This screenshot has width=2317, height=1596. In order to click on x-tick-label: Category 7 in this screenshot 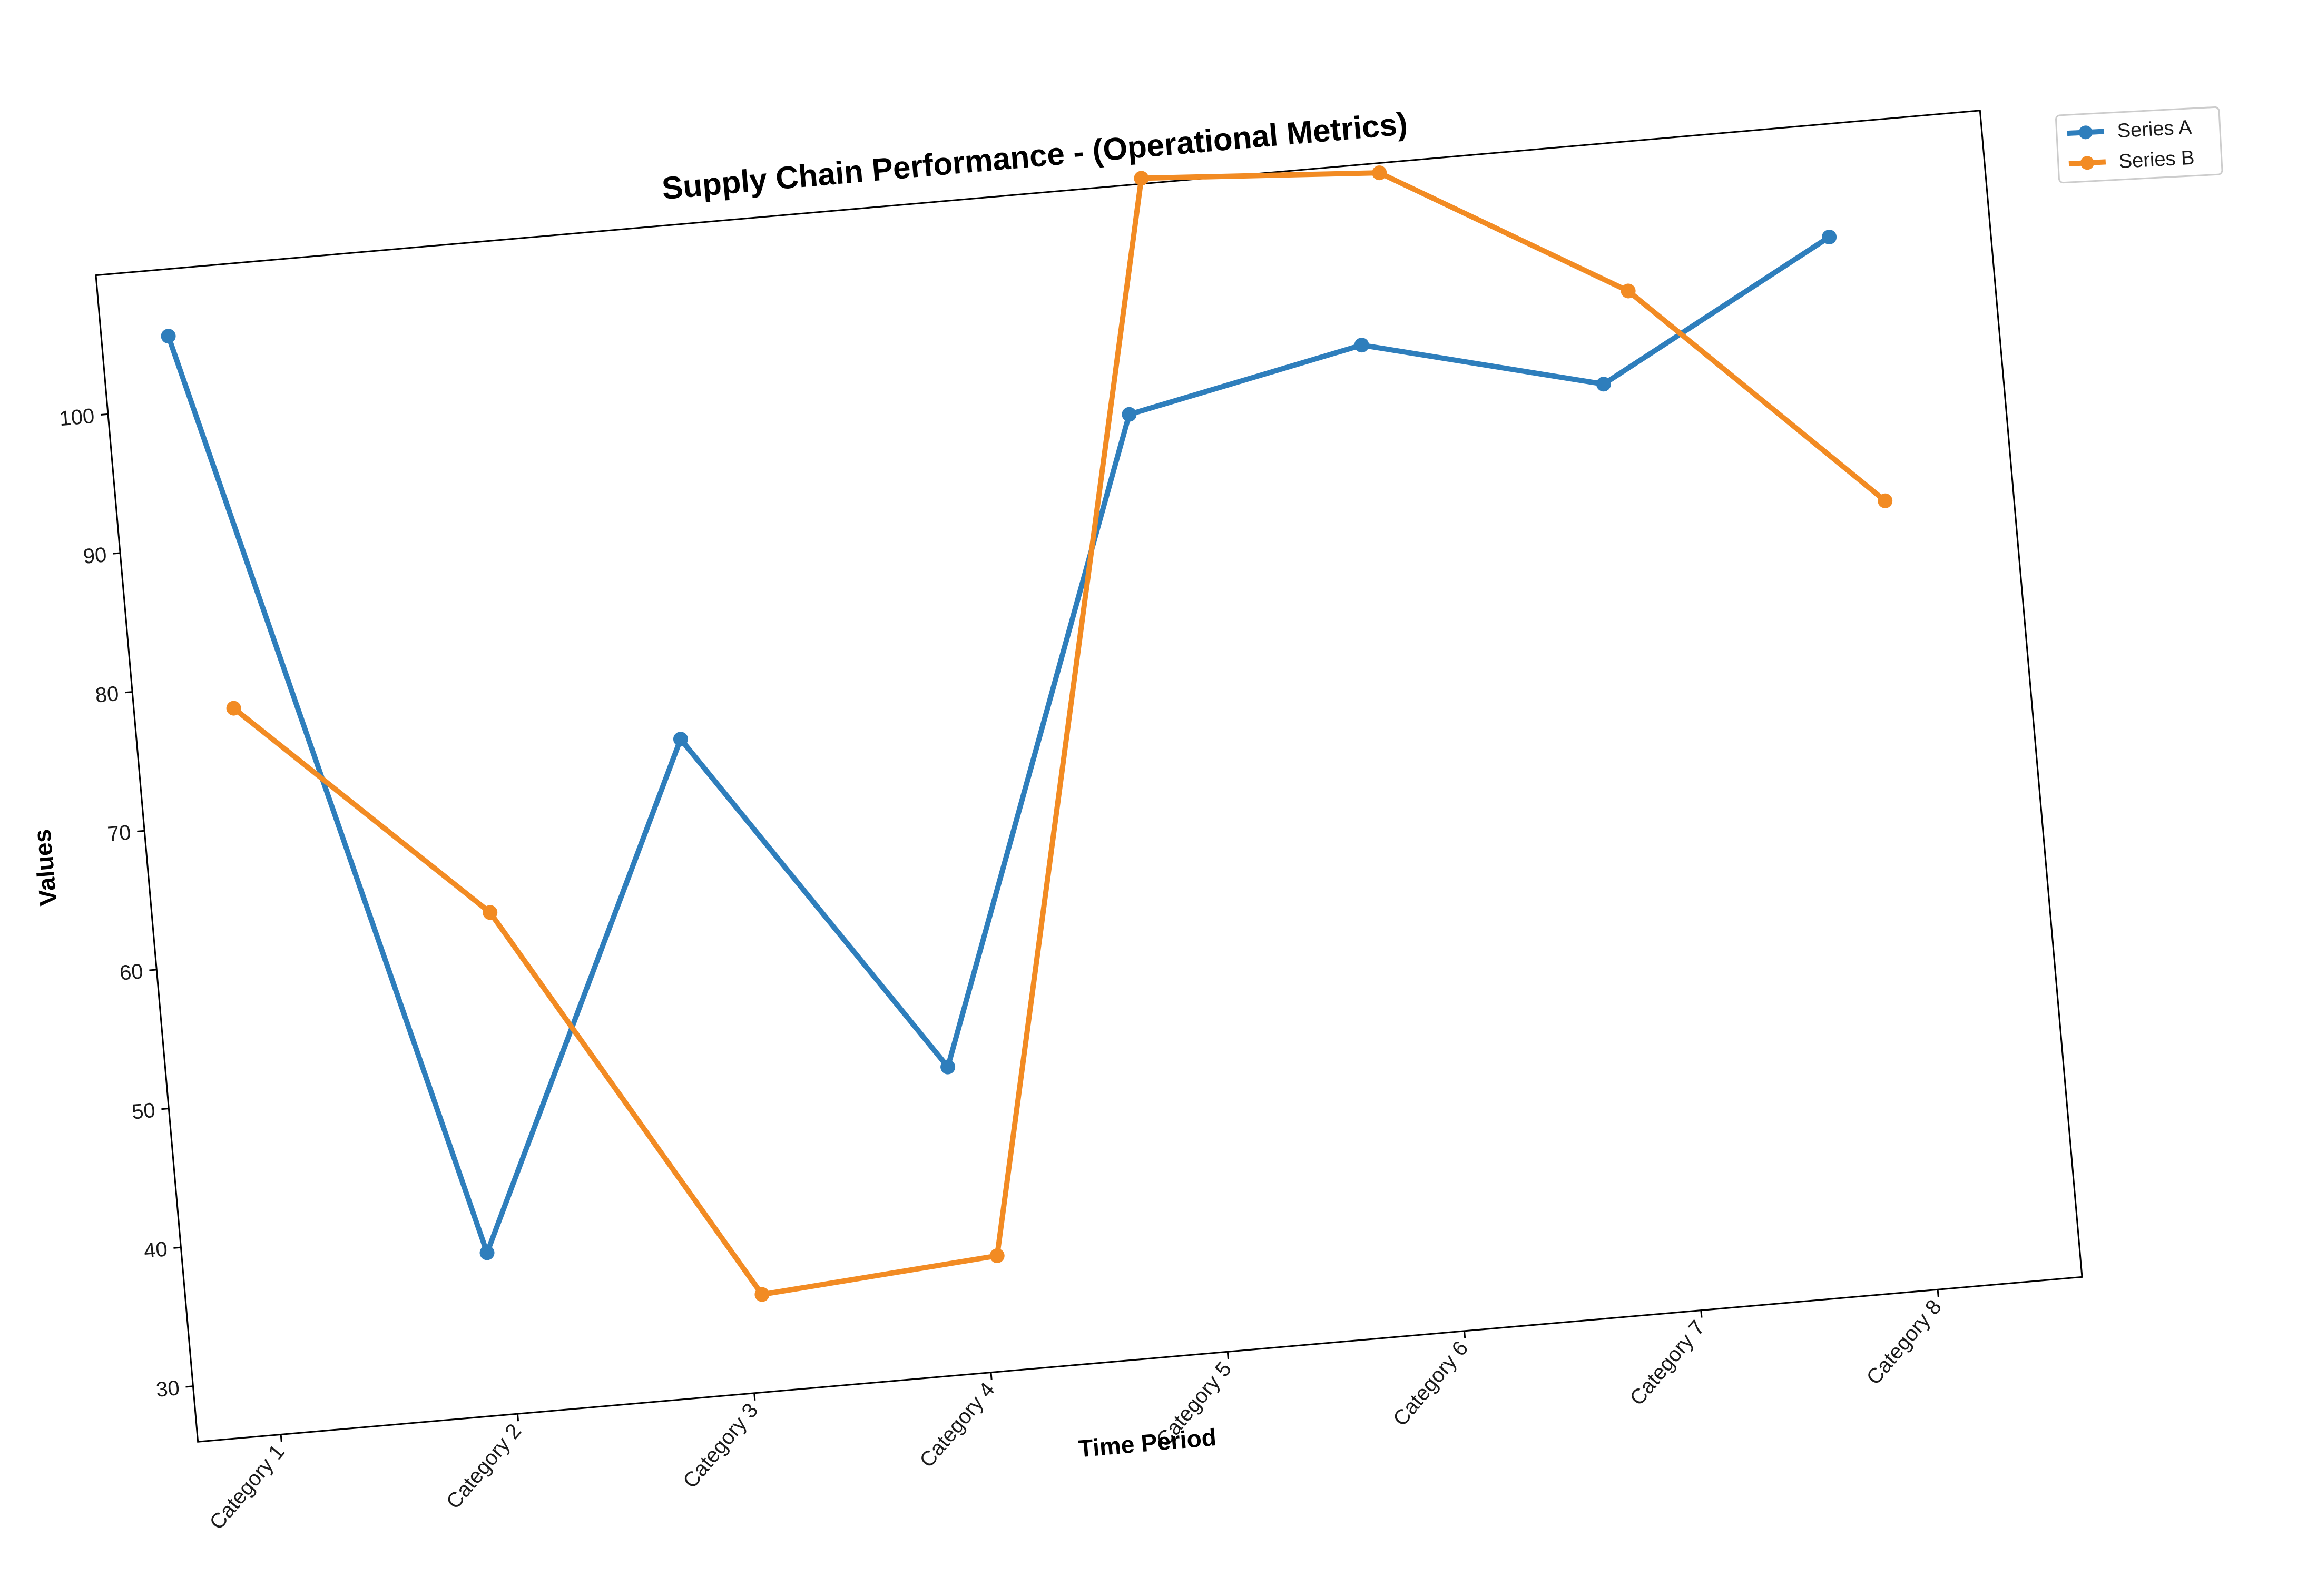, I will do `click(1667, 1363)`.